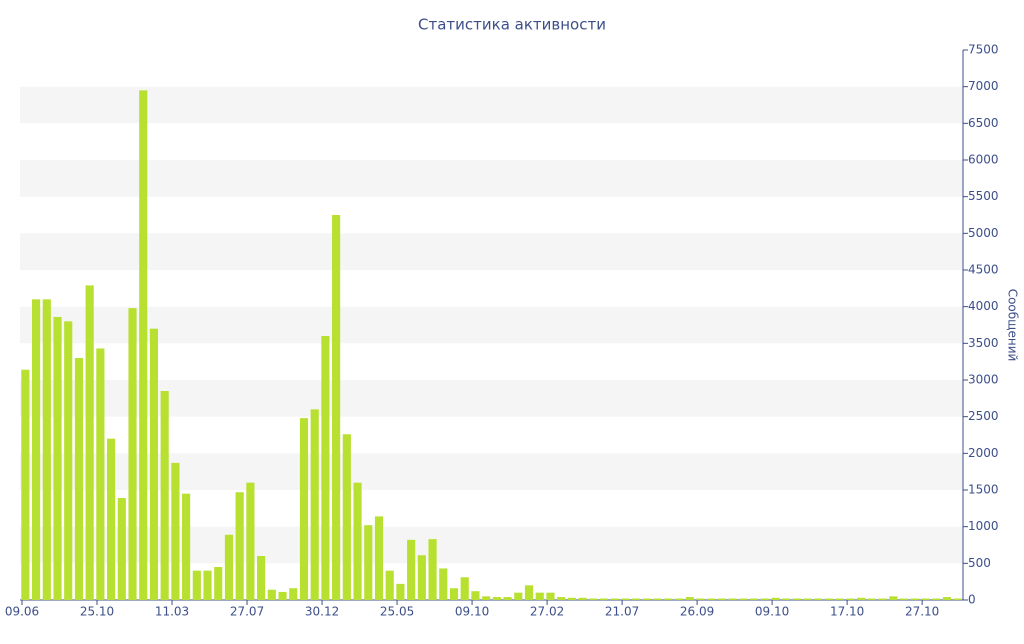  I want to click on y-tick-label: 5000, so click(983, 233).